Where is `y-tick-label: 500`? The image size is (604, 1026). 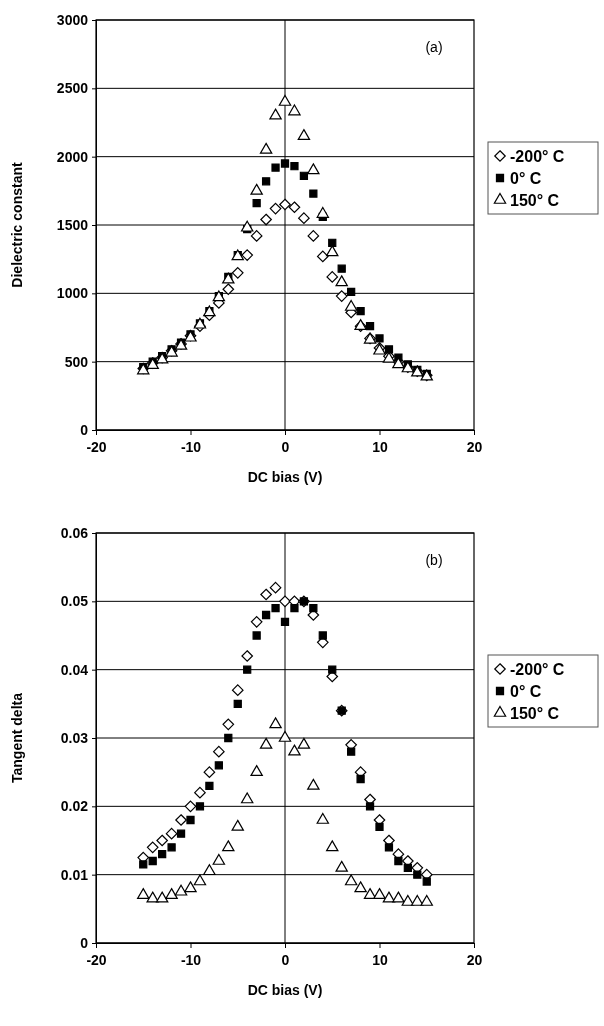
y-tick-label: 500 is located at coordinates (76, 361).